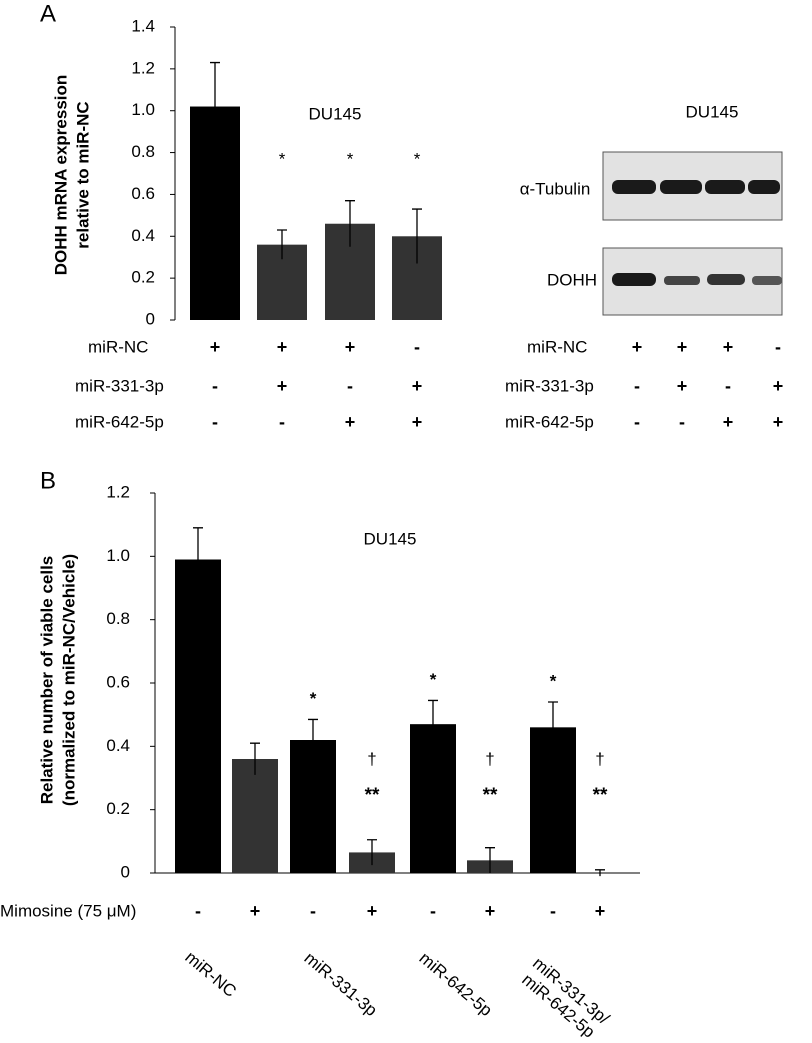 The height and width of the screenshot is (1043, 812). What do you see at coordinates (46, 680) in the screenshot?
I see `y-axis-label: Relative number of viable cells` at bounding box center [46, 680].